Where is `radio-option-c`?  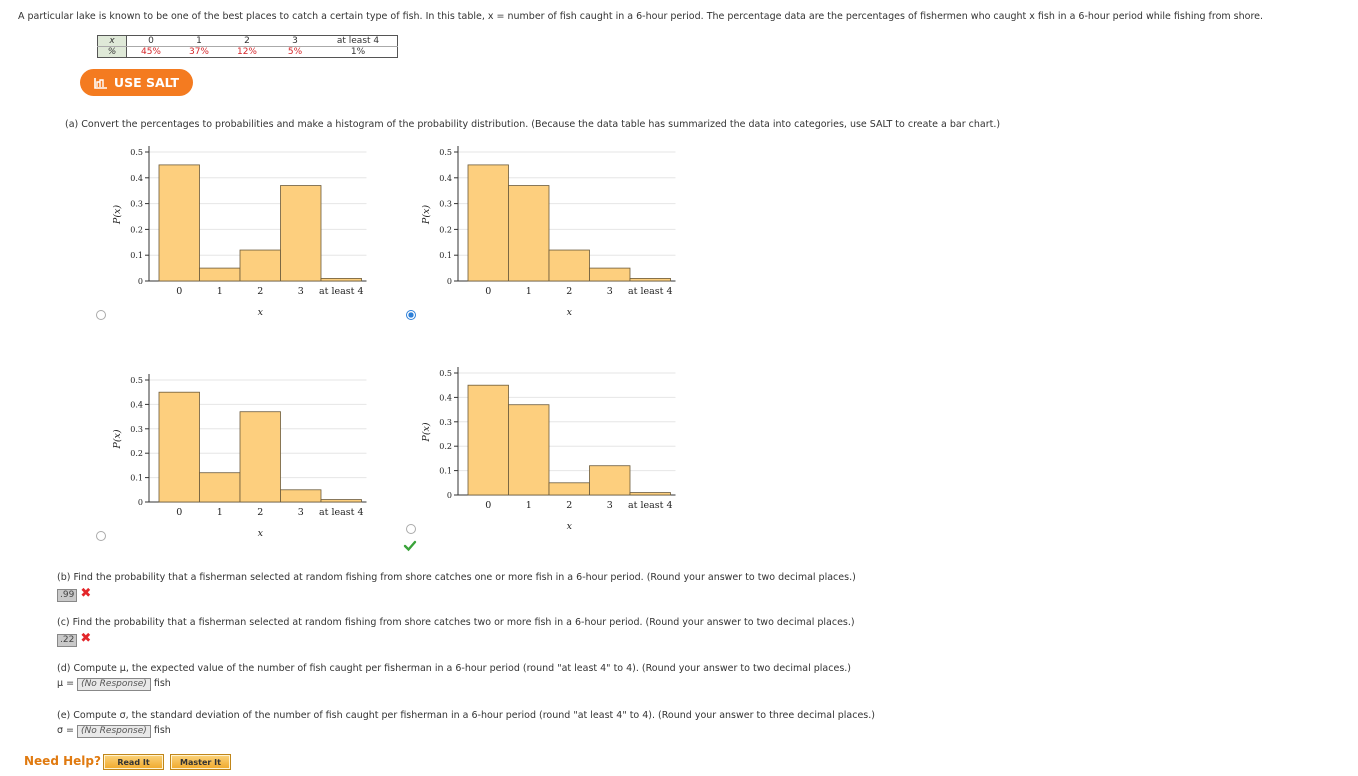 radio-option-c is located at coordinates (101, 536).